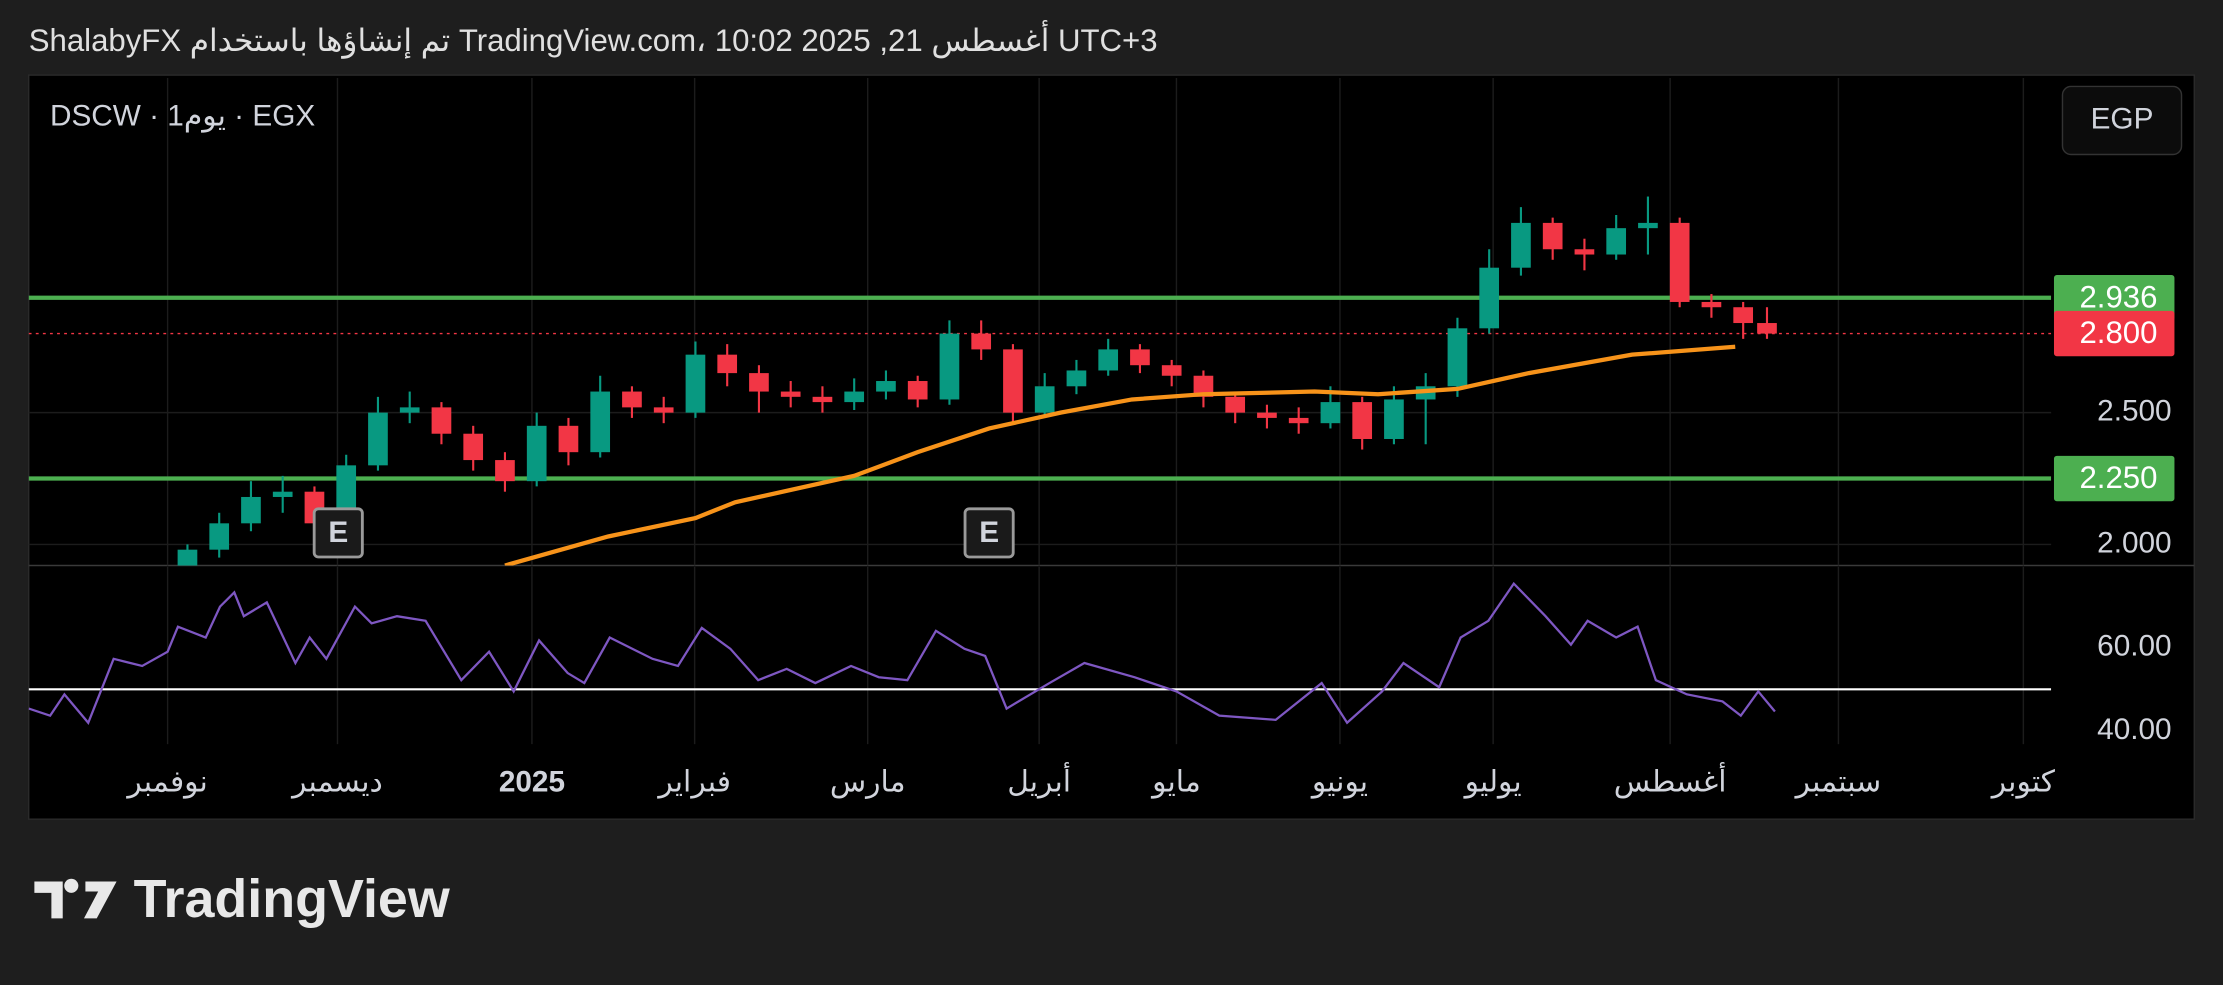  I want to click on level-label: 2.936, so click(2118, 296).